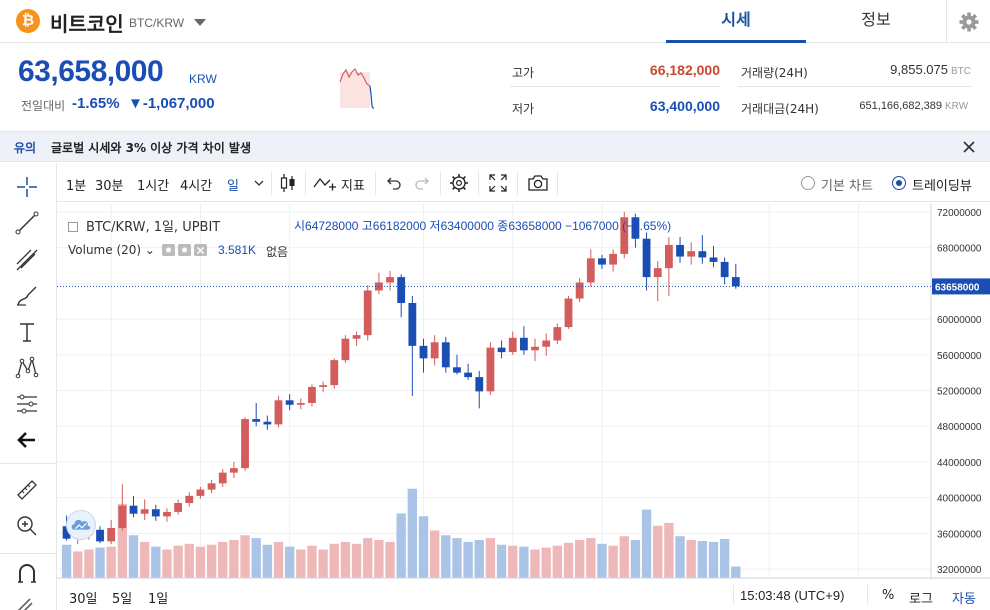 The height and width of the screenshot is (610, 990). I want to click on auto-scale-toggle: 자동, so click(964, 599).